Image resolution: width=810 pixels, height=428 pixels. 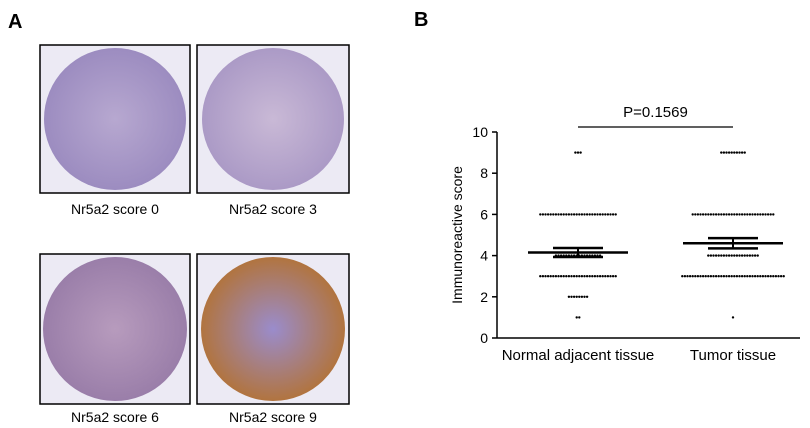 I want to click on p-value: P=0.1569, so click(x=655, y=112).